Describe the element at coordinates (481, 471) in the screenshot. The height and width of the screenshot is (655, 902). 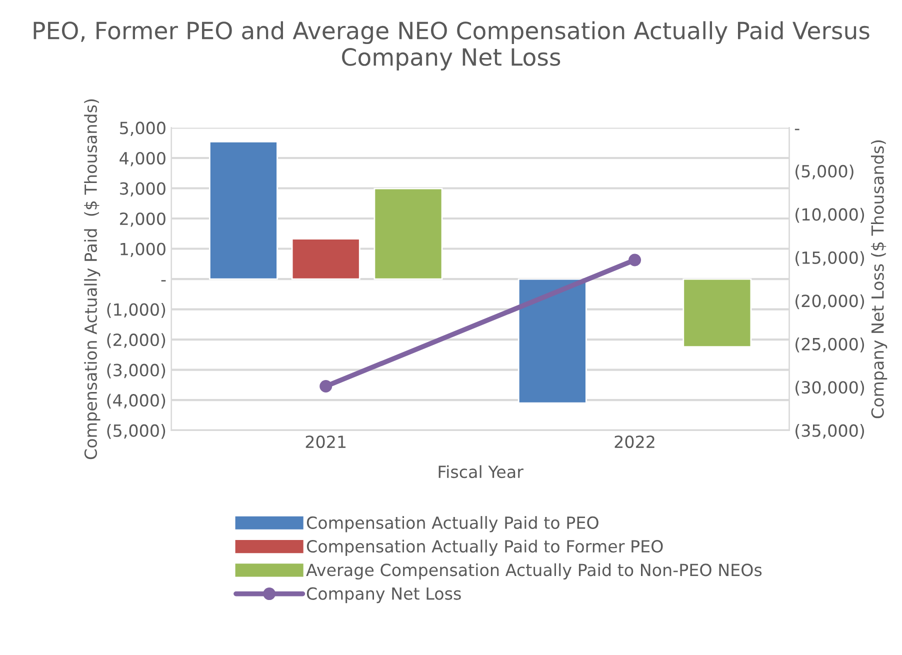
I see `x-axis-title: Fiscal Year` at that location.